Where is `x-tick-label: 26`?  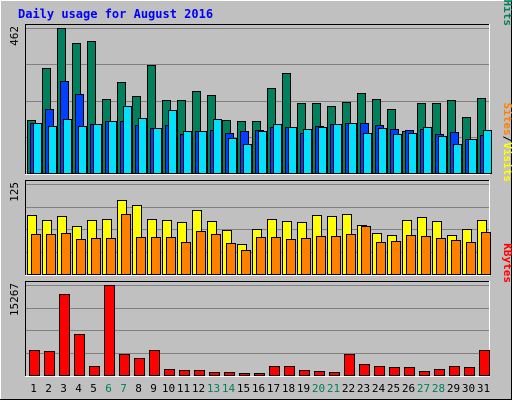
x-tick-label: 26 is located at coordinates (408, 388).